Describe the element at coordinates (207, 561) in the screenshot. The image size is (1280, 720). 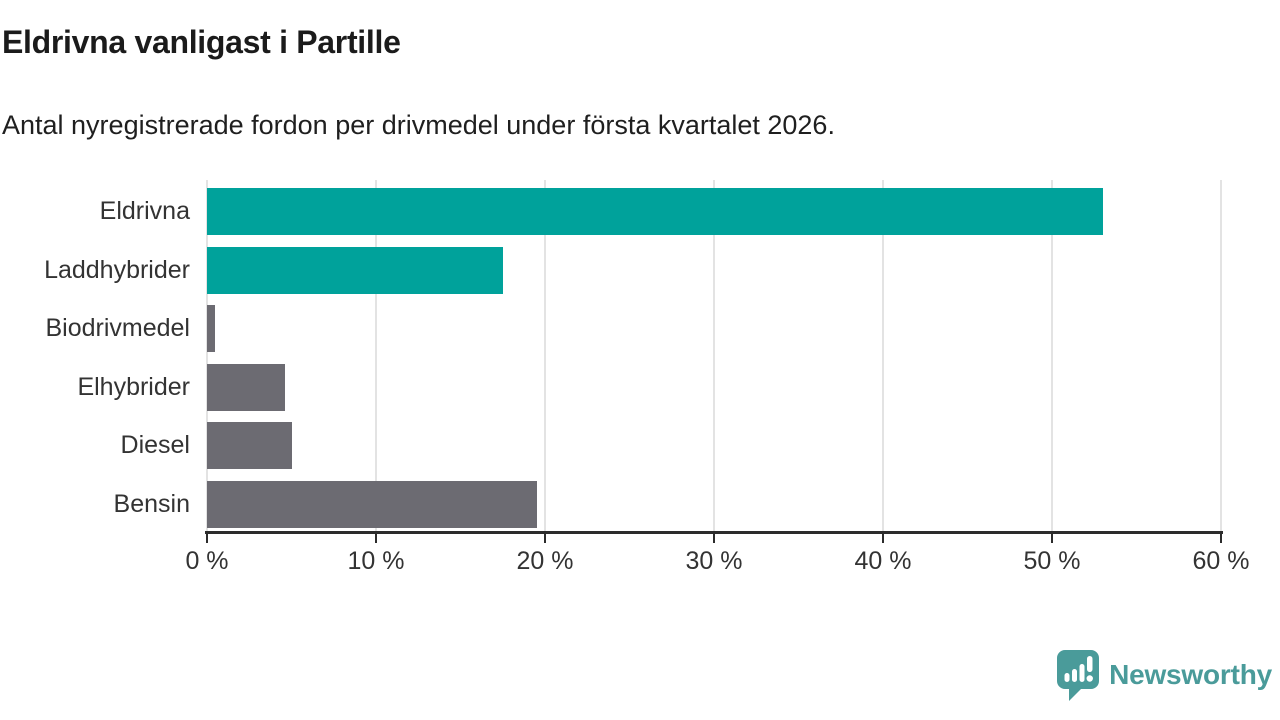
I see `x-axis-tick-label: 0 %` at that location.